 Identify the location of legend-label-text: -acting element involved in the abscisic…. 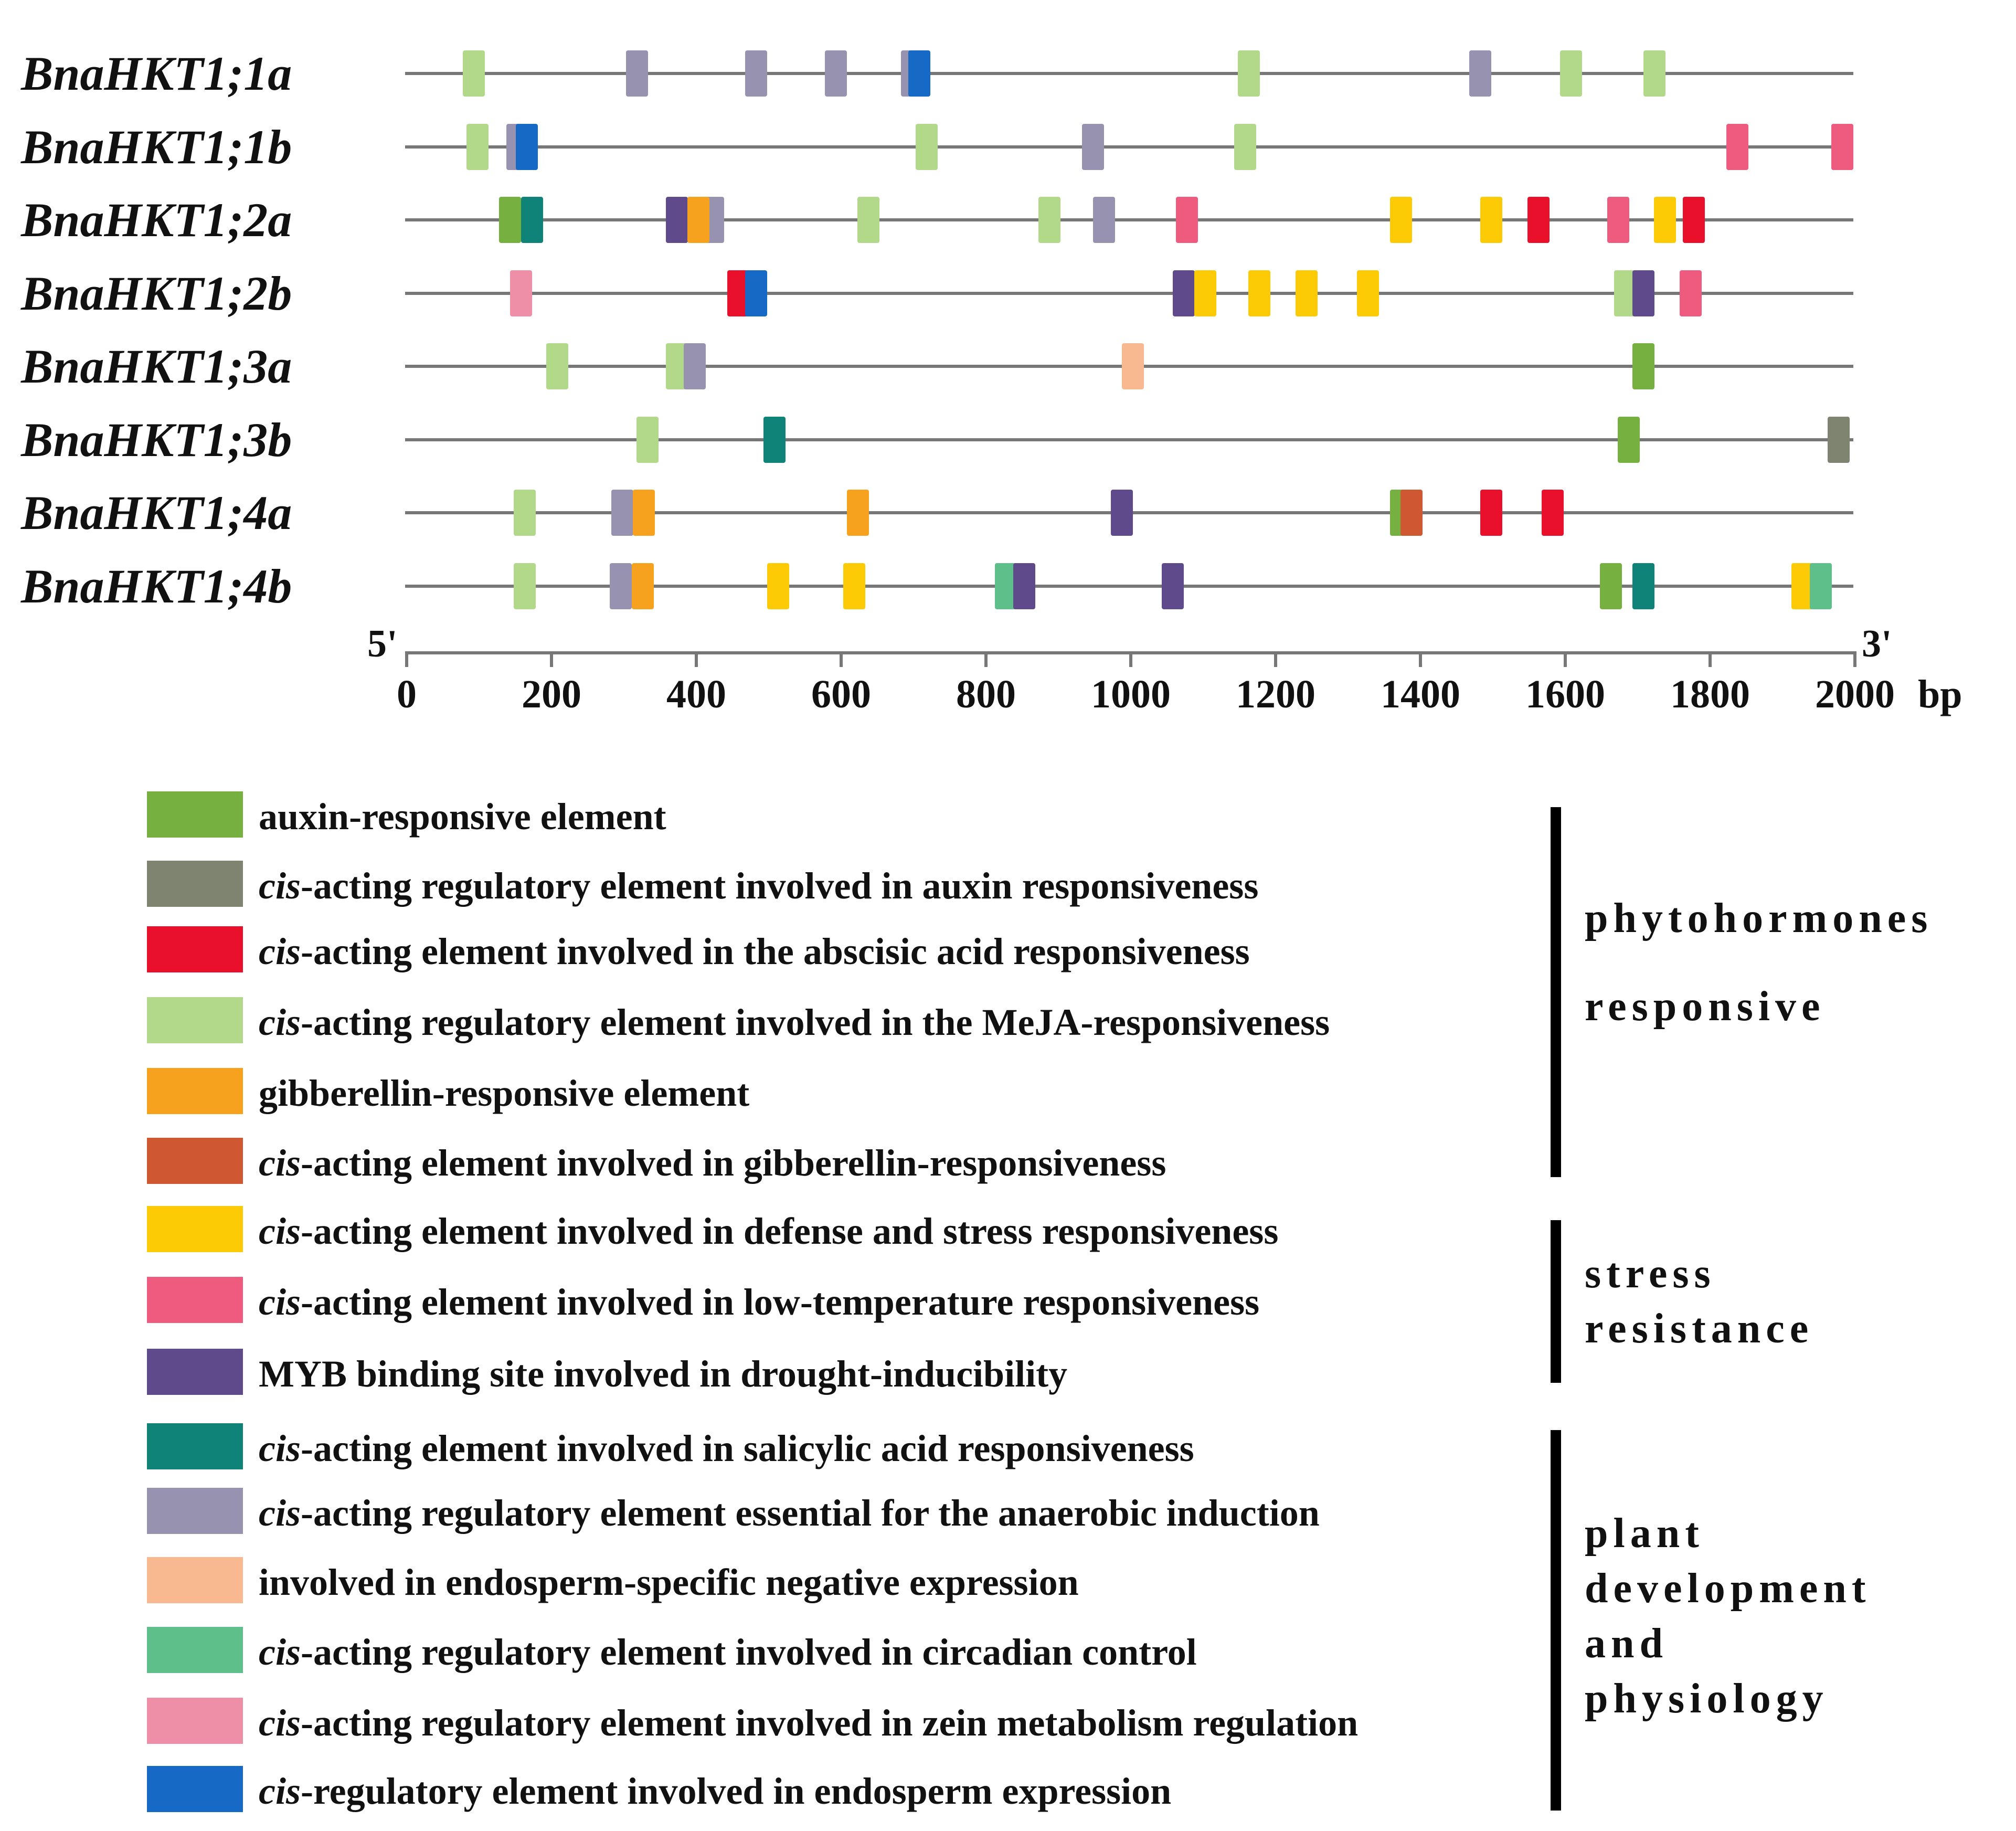
(775, 951).